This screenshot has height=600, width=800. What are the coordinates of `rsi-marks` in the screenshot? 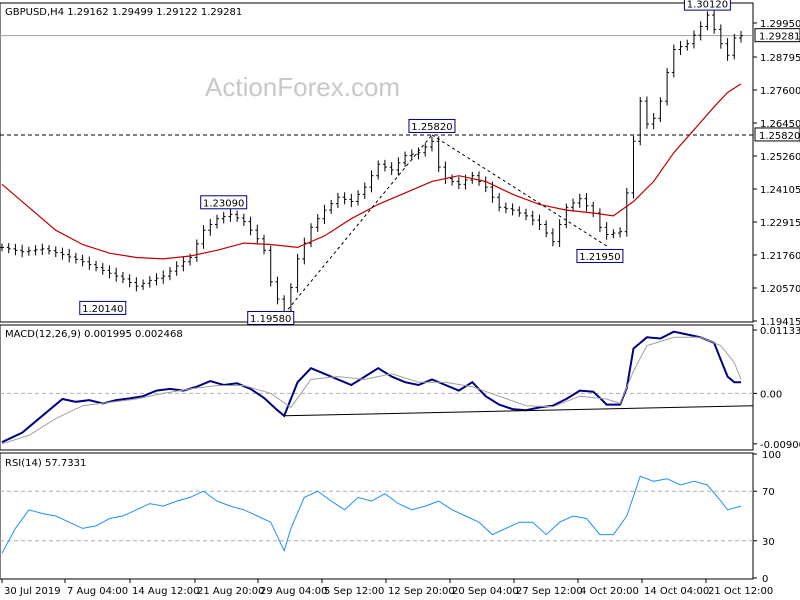 It's located at (376, 514).